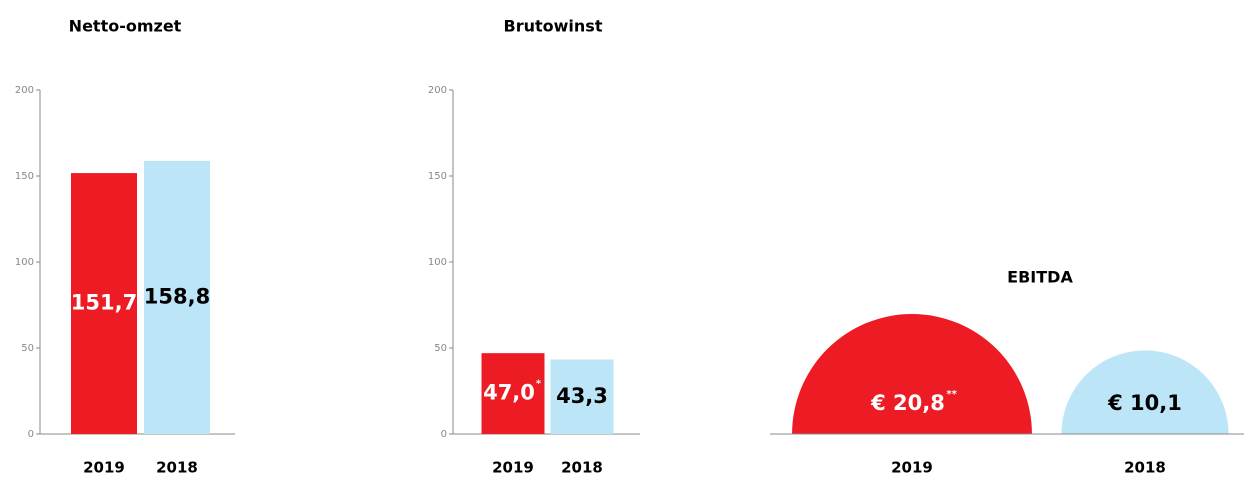 The height and width of the screenshot is (477, 1244). I want to click on value-label: € 20,8, so click(907, 403).